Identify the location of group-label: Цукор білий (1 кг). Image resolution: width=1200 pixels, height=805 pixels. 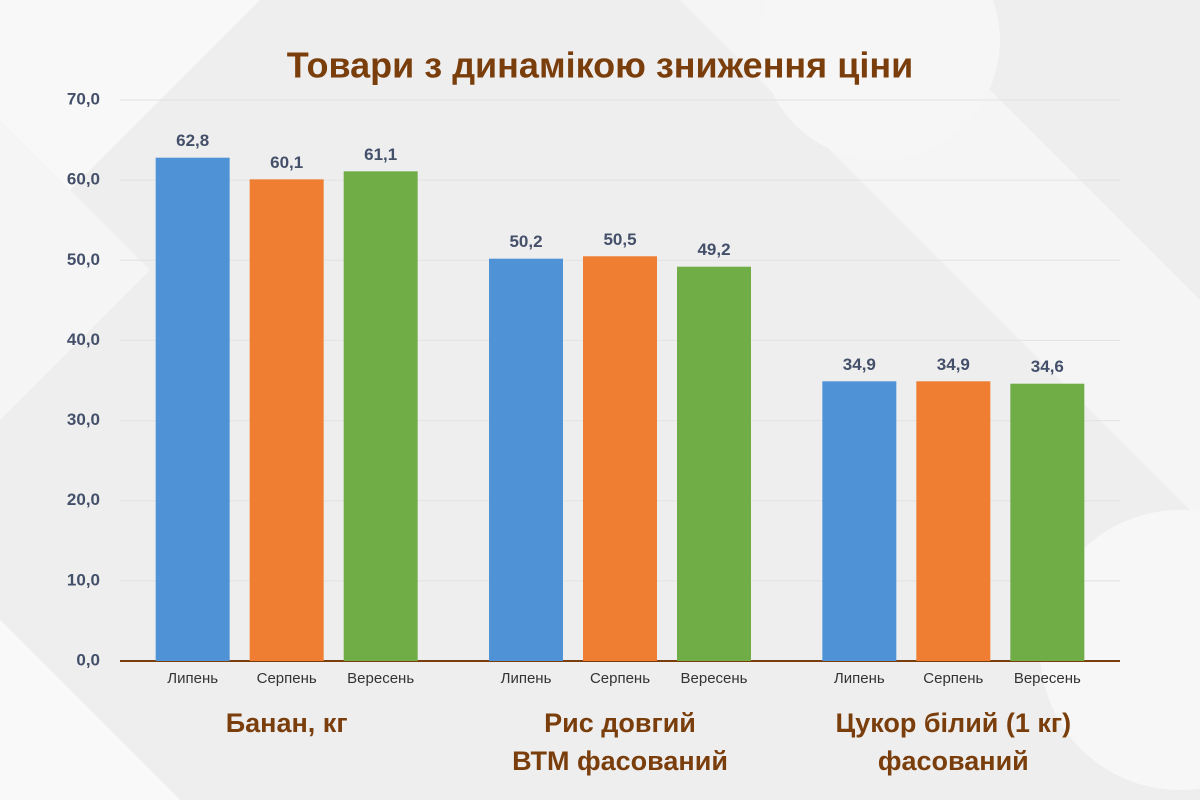
(953, 723).